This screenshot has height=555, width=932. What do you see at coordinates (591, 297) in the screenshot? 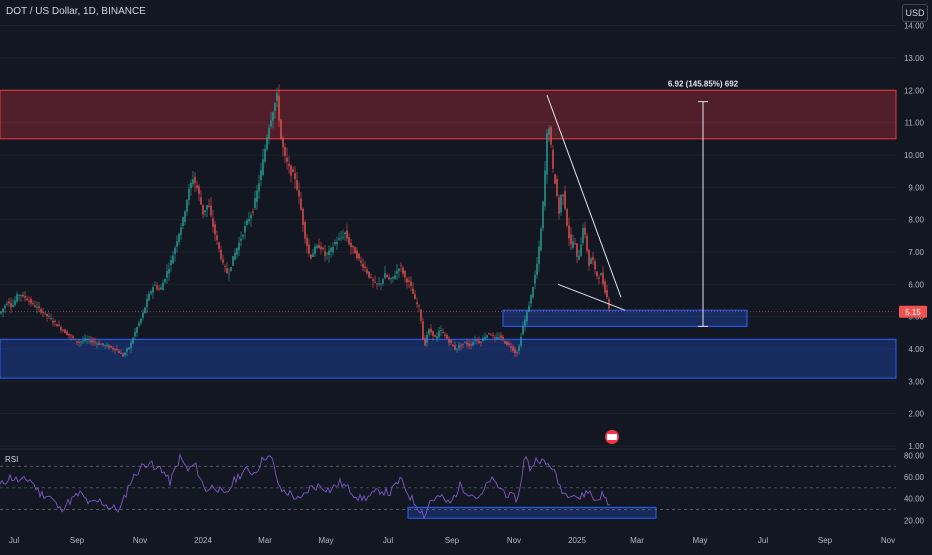
I see `lower-trendline` at bounding box center [591, 297].